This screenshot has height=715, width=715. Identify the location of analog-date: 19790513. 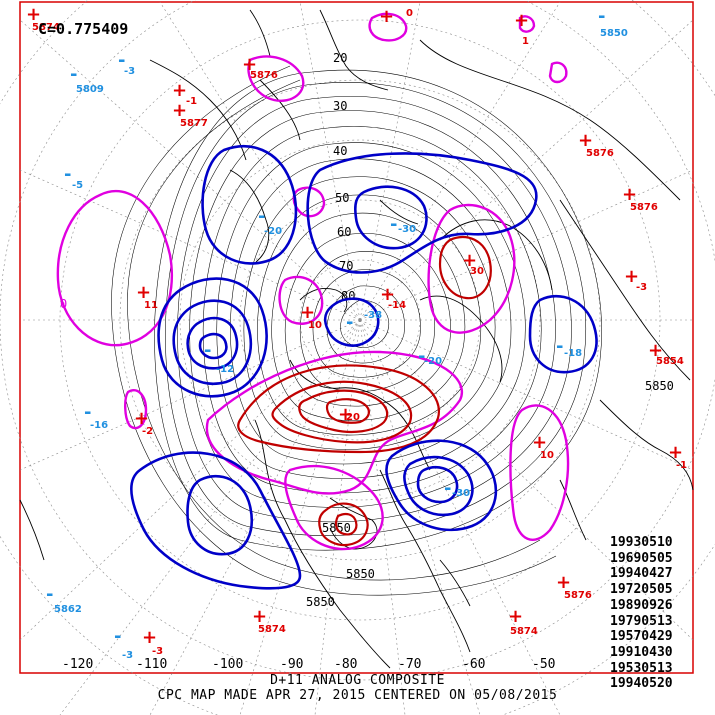
(641, 621).